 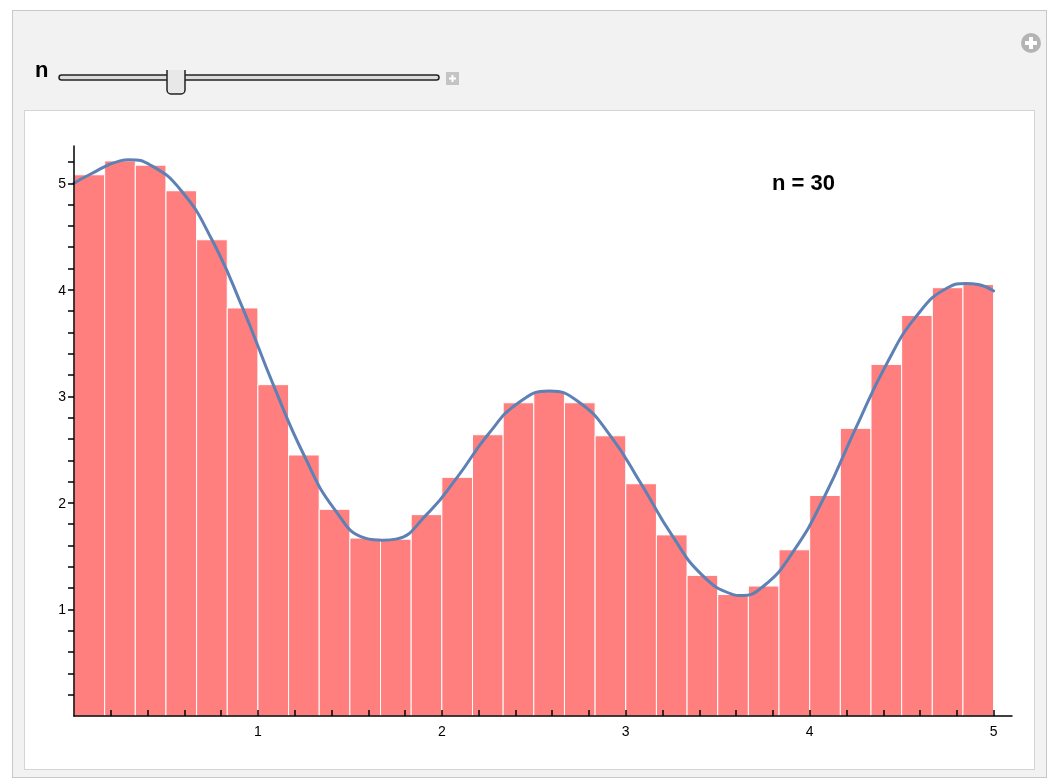 I want to click on x-tick-label: 4, so click(x=809, y=731).